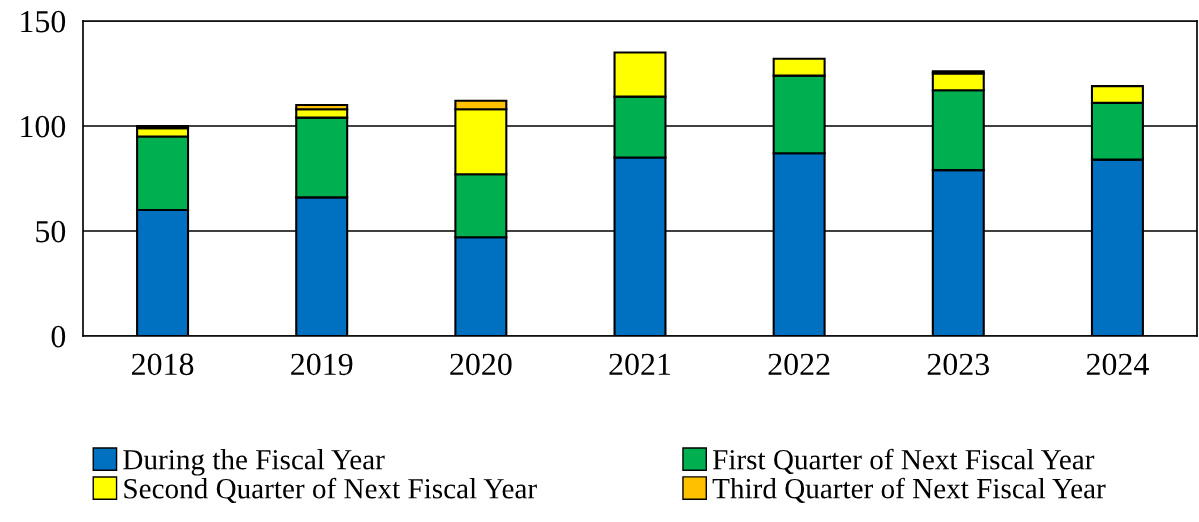 The width and height of the screenshot is (1199, 522). What do you see at coordinates (799, 364) in the screenshot?
I see `x-tick-label: 2022` at bounding box center [799, 364].